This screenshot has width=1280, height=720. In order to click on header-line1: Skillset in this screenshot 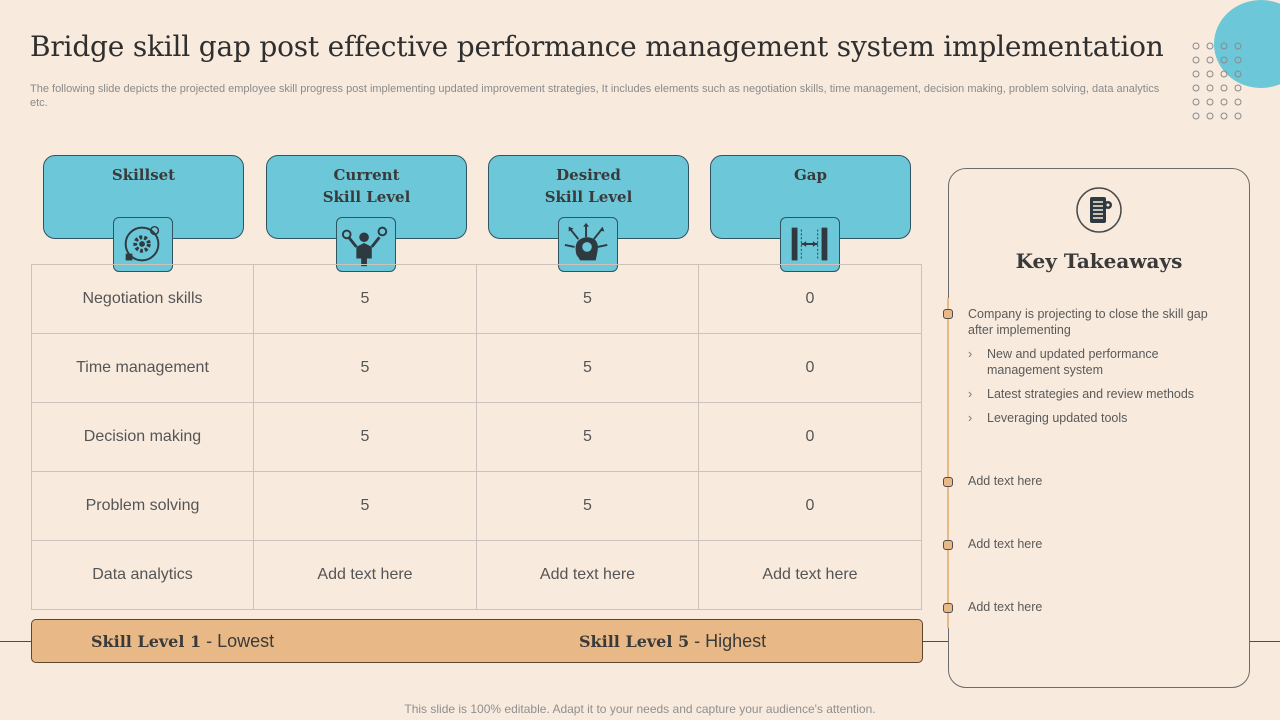, I will do `click(143, 175)`.